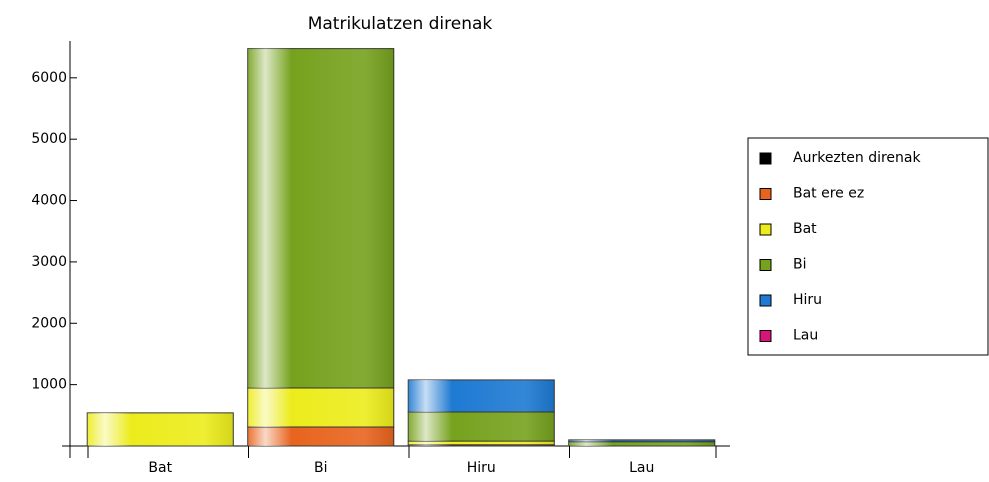 The width and height of the screenshot is (989, 482). What do you see at coordinates (481, 468) in the screenshot?
I see `x-tick-label: Hiru` at bounding box center [481, 468].